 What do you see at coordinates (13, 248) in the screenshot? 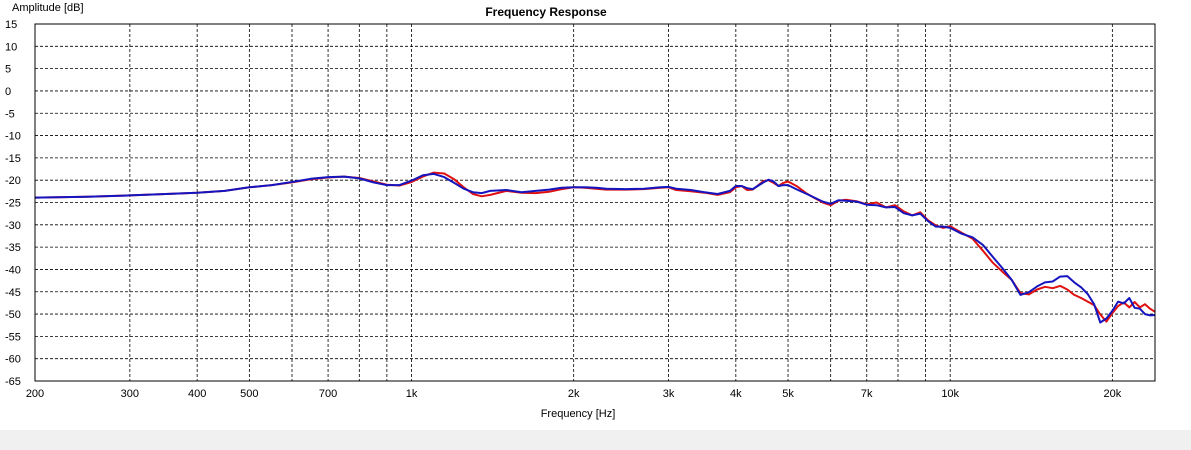
I see `y-tick-label: -35` at bounding box center [13, 248].